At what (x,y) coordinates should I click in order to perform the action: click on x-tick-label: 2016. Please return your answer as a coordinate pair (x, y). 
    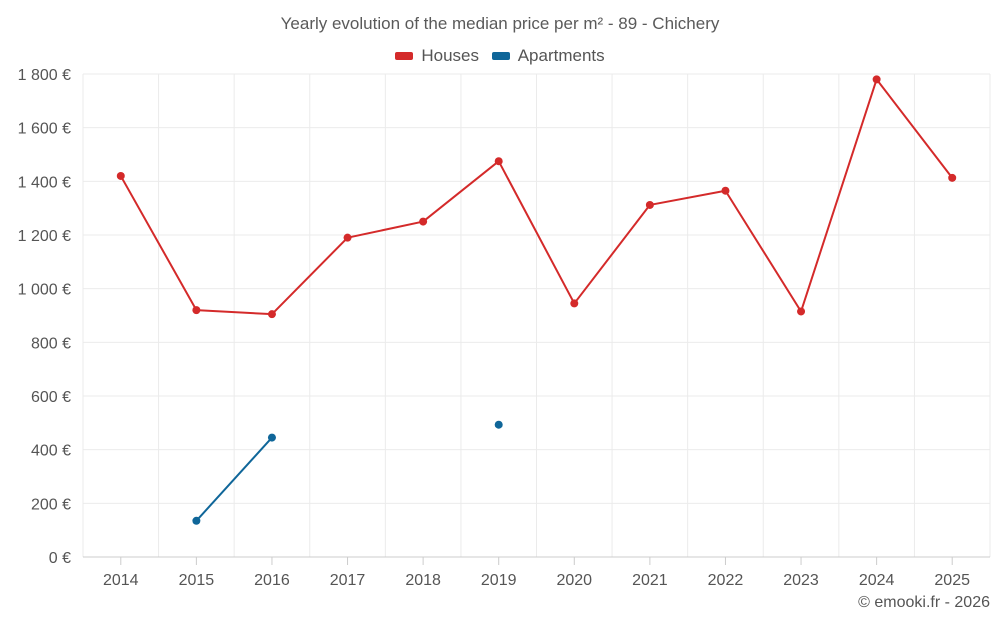
    Looking at the image, I should click on (272, 580).